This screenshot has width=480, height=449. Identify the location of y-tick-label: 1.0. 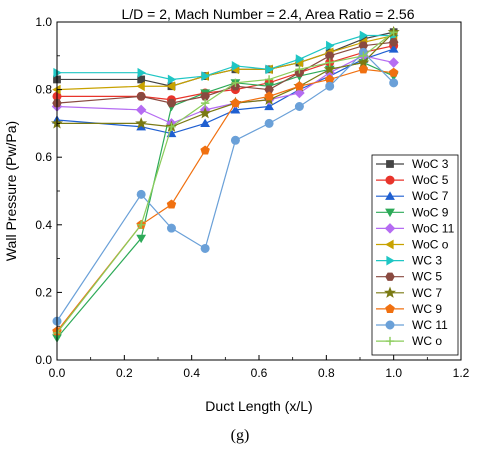
(43, 22).